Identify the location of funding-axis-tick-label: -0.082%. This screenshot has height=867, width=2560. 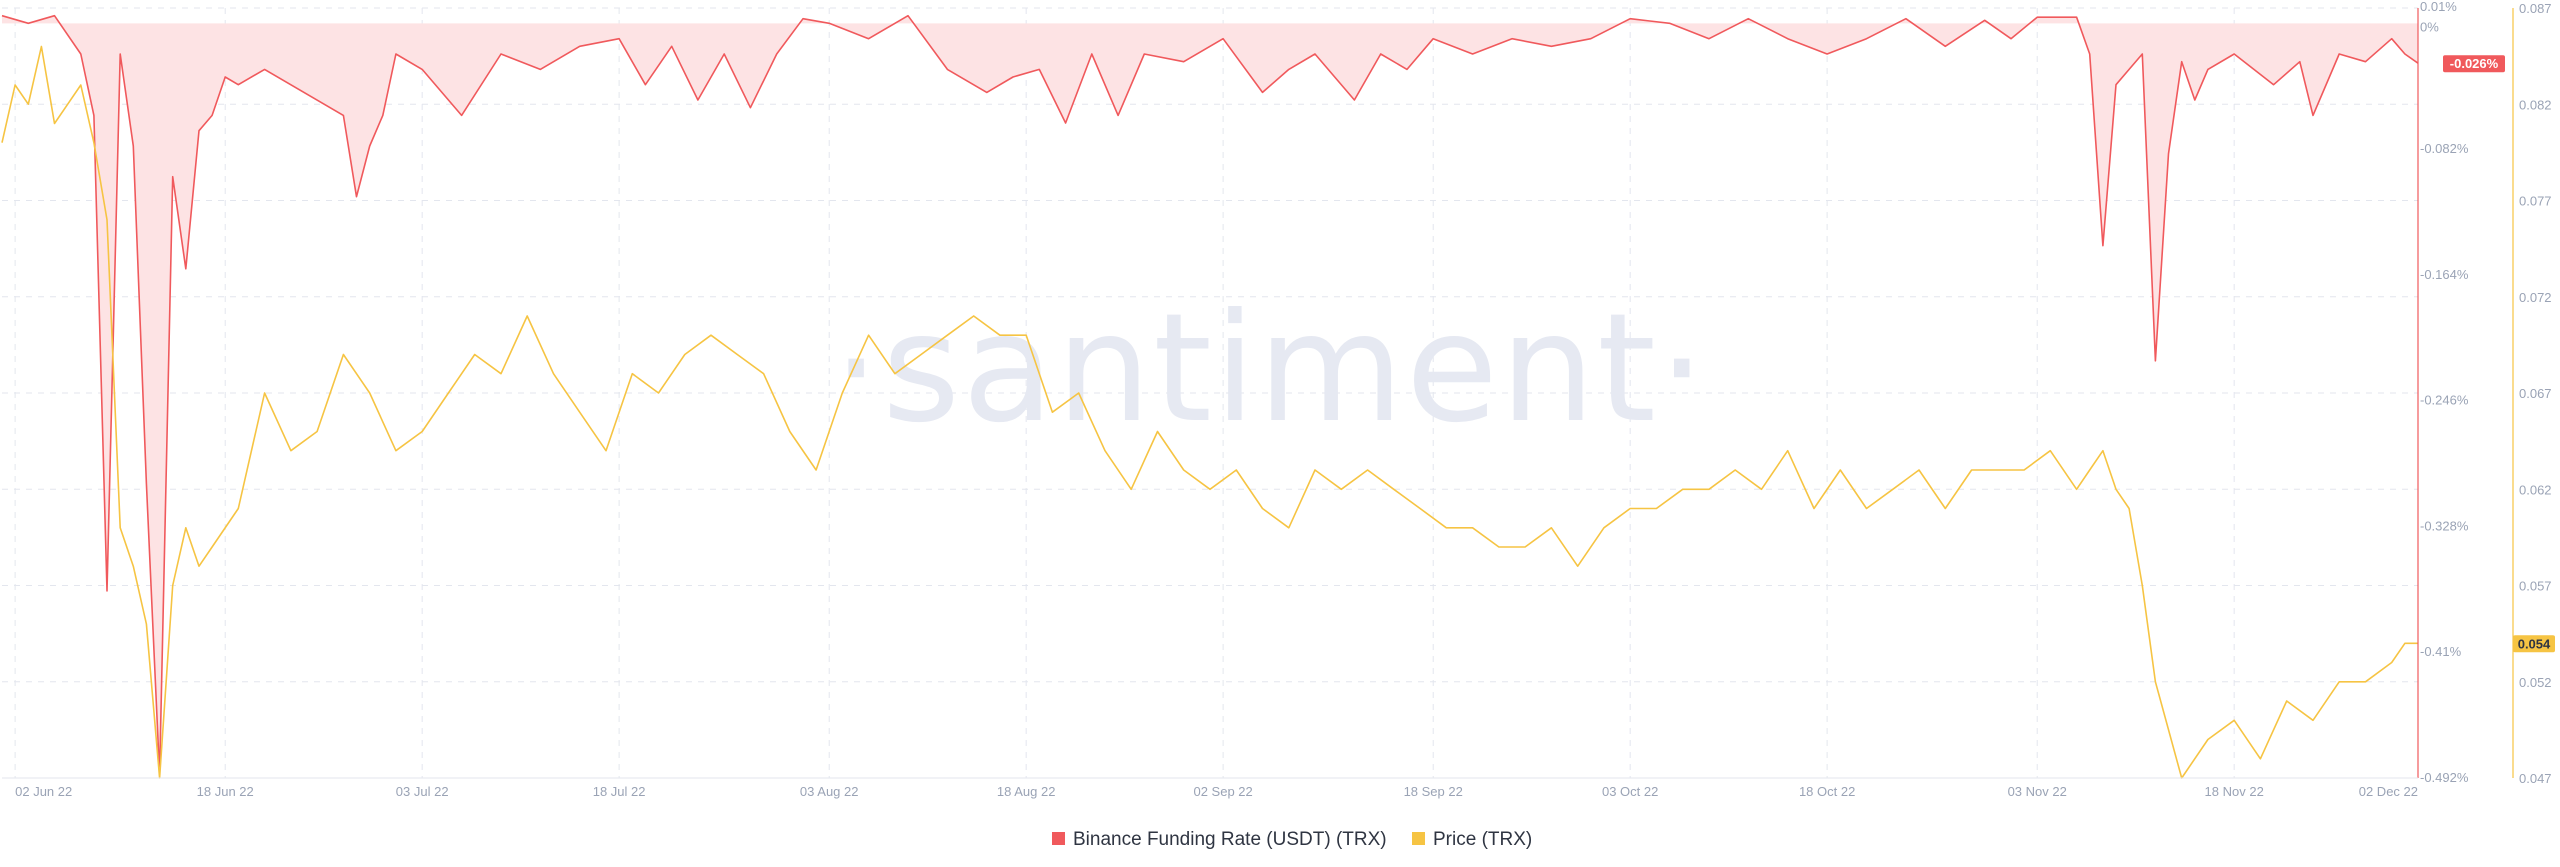
(2444, 148).